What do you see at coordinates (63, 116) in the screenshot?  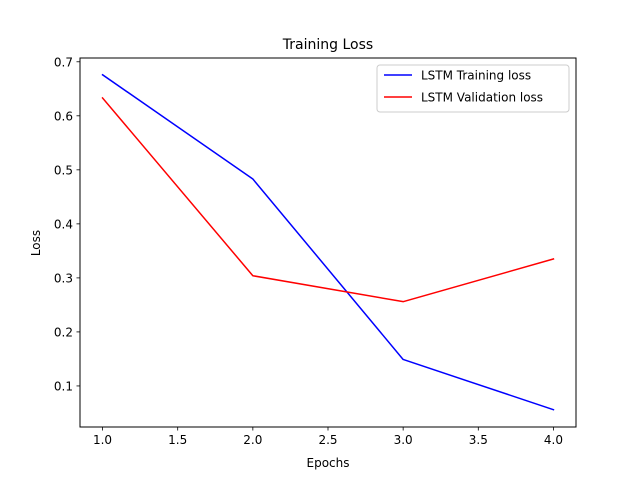 I see `y-tick-label: 0.6` at bounding box center [63, 116].